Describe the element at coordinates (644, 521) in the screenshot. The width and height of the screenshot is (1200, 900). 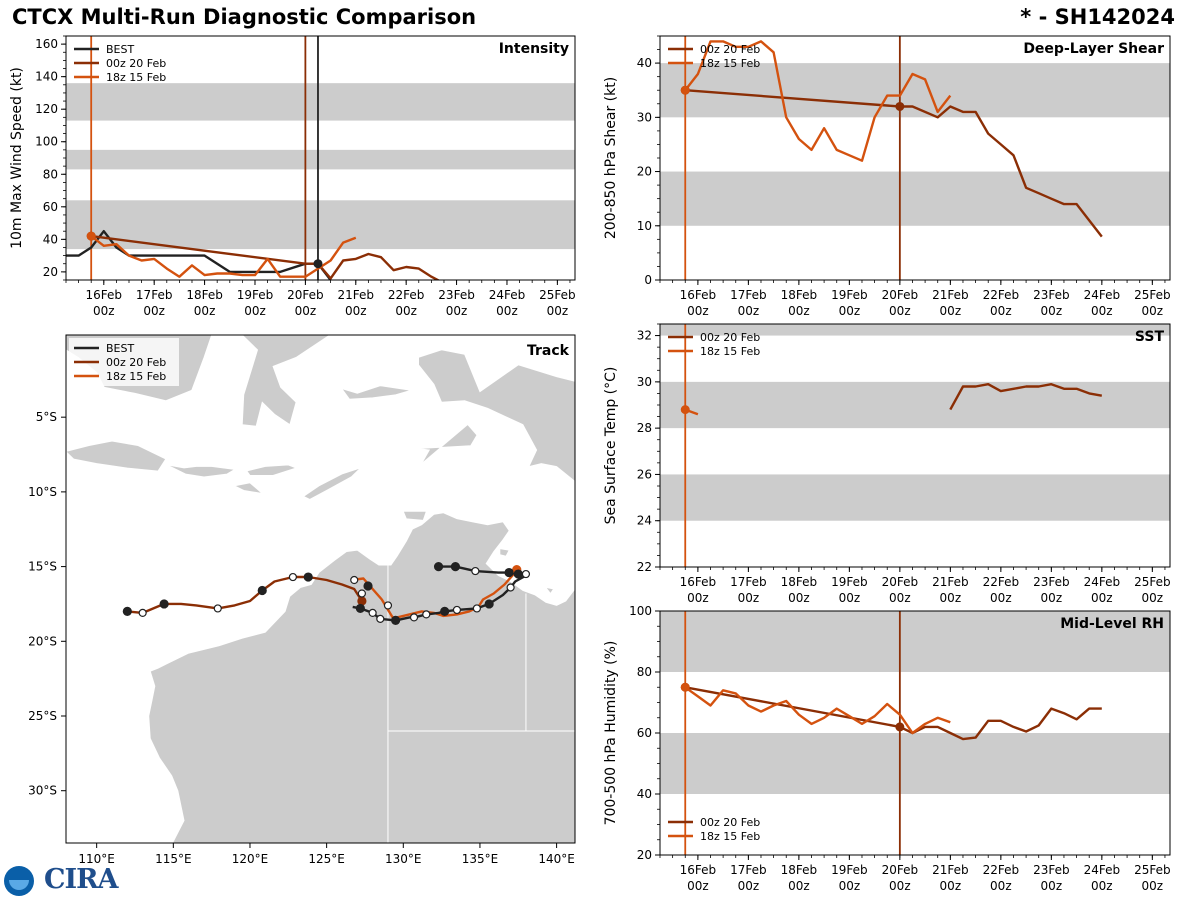
I see `sst-ytick-label: 24` at that location.